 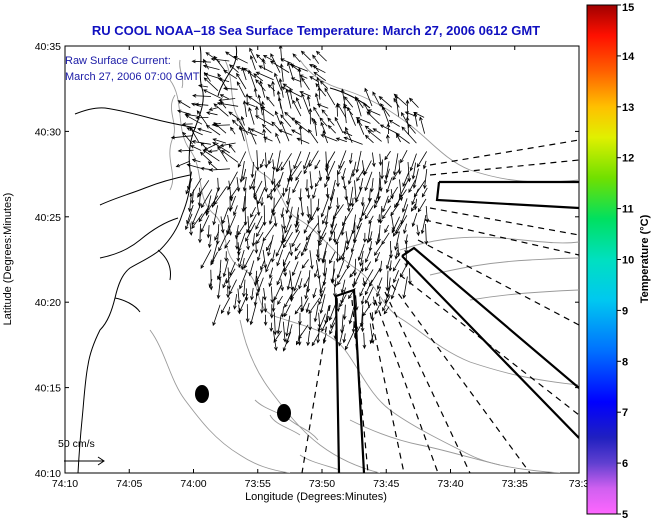 I want to click on scale-vector-label: 50 cm/s, so click(x=76, y=444).